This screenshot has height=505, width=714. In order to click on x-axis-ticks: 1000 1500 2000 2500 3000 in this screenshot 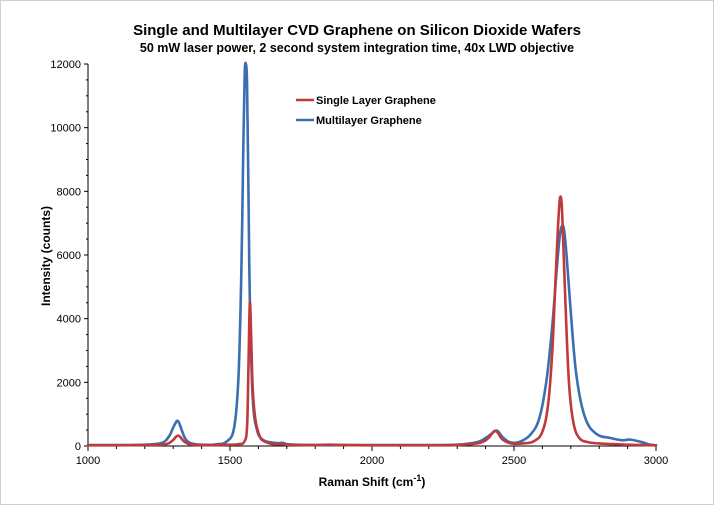, I will do `click(372, 456)`.